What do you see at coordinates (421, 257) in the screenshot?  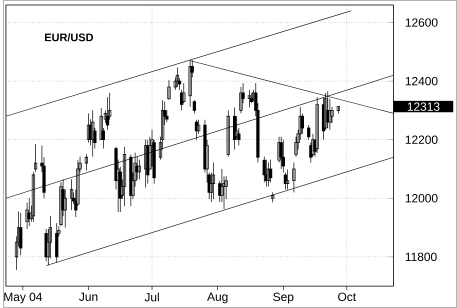 I see `y-tick-label: 11800` at bounding box center [421, 257].